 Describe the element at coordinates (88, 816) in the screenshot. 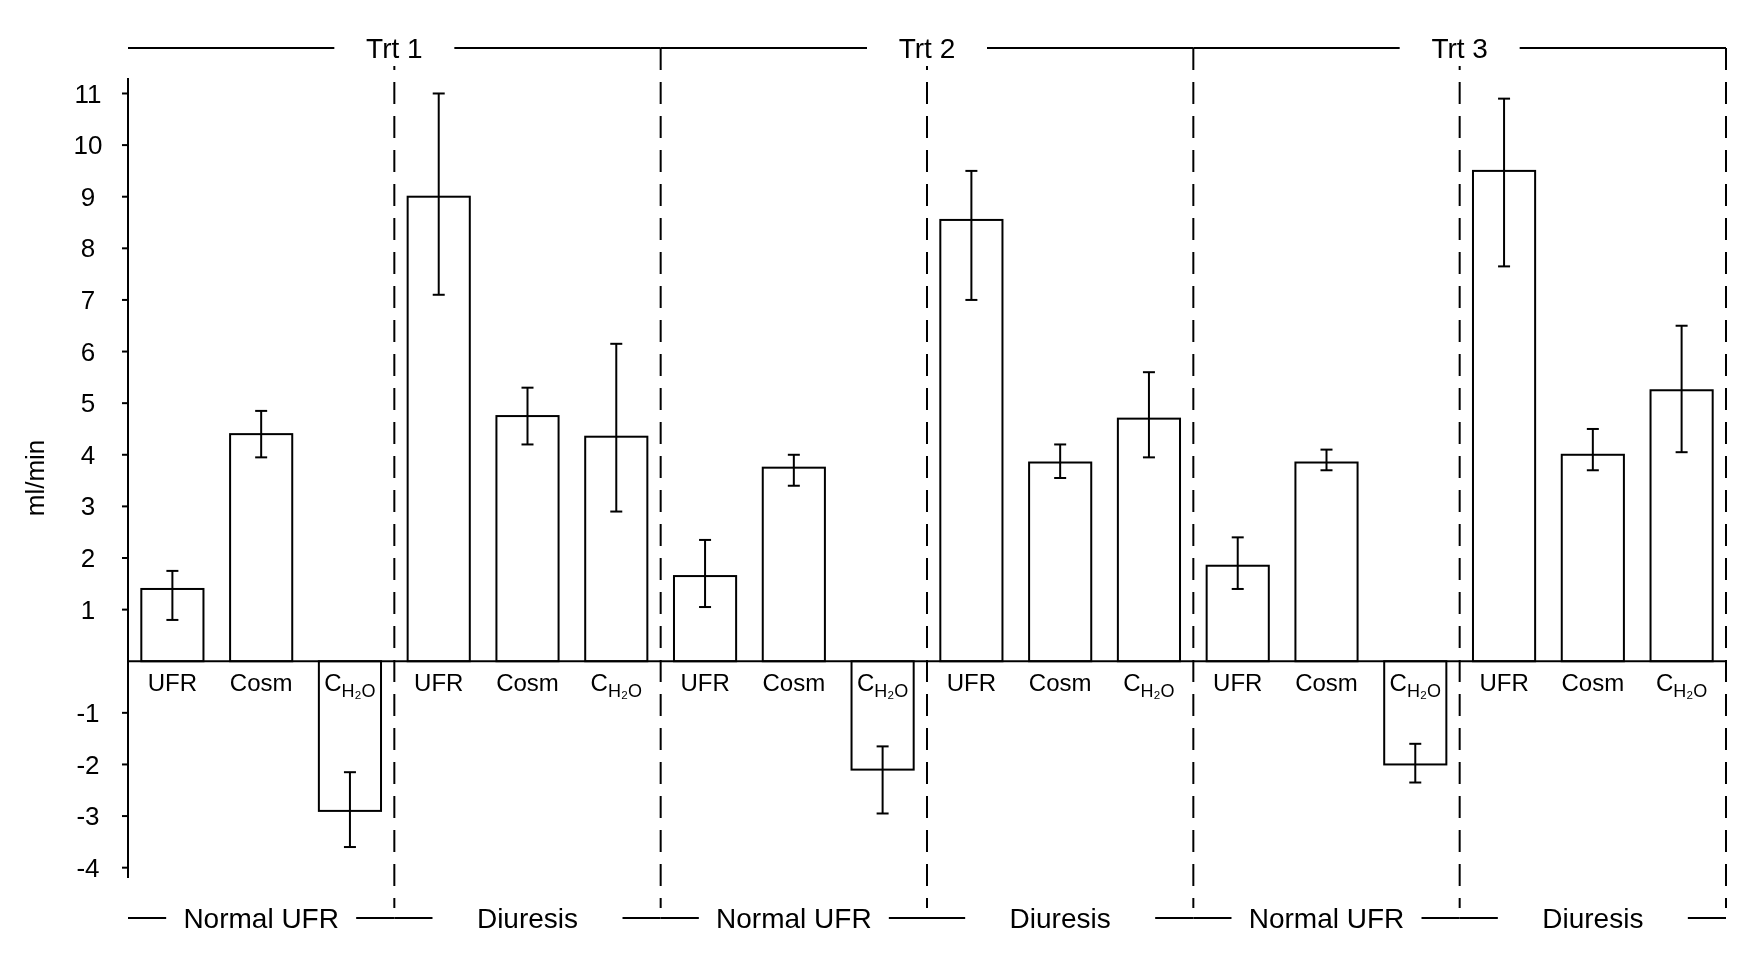

I see `y-tick-label: -3` at that location.